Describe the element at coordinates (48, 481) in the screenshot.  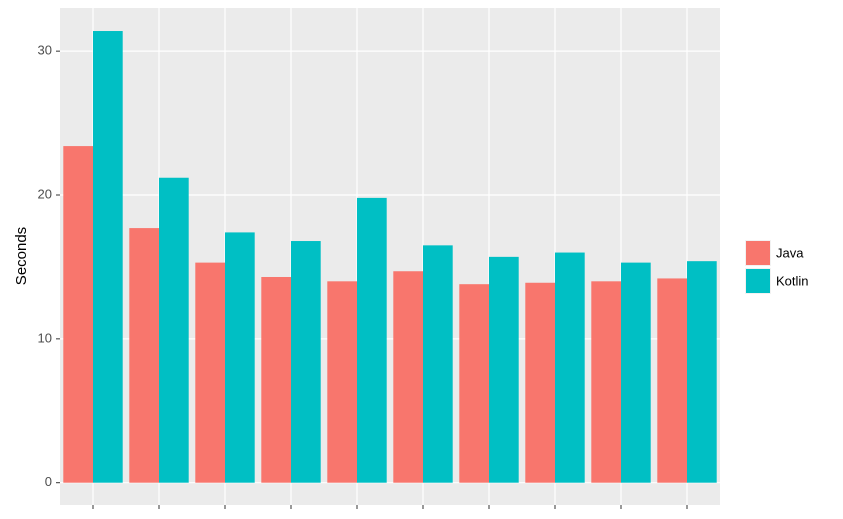
I see `y-tick-label: 0` at that location.